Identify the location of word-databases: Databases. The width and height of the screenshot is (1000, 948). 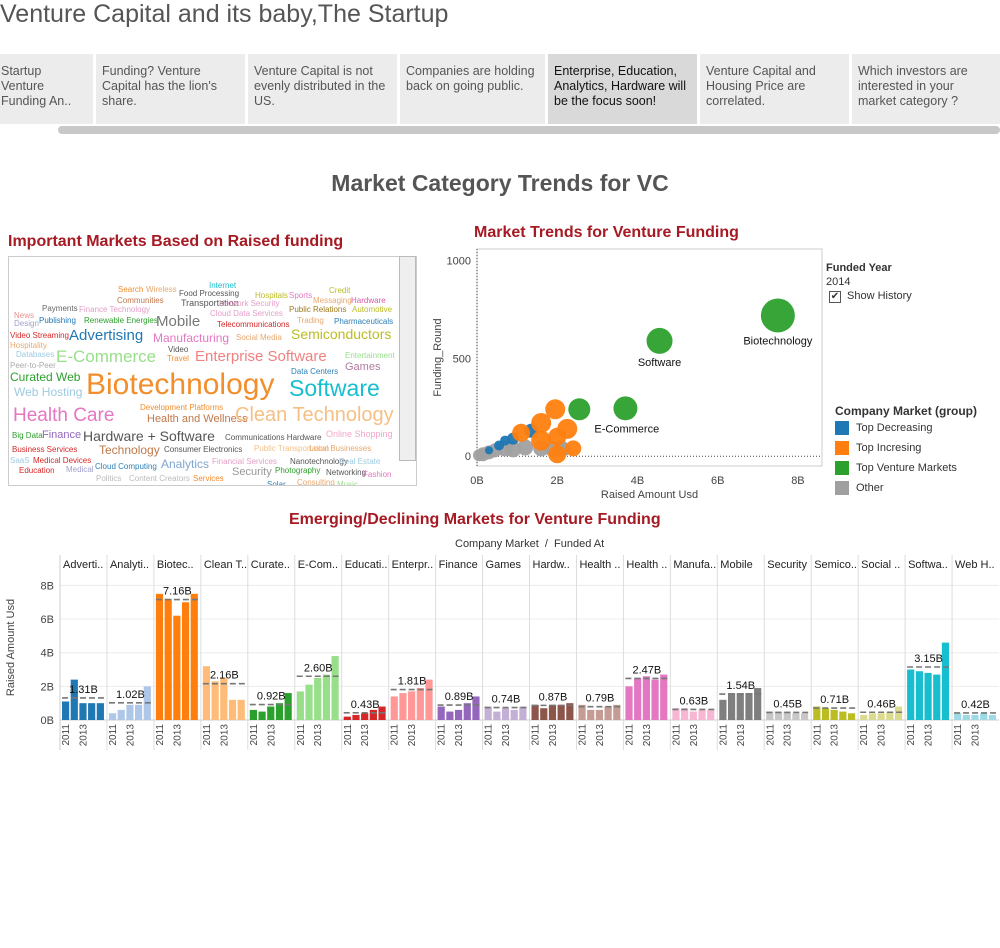
(35, 354).